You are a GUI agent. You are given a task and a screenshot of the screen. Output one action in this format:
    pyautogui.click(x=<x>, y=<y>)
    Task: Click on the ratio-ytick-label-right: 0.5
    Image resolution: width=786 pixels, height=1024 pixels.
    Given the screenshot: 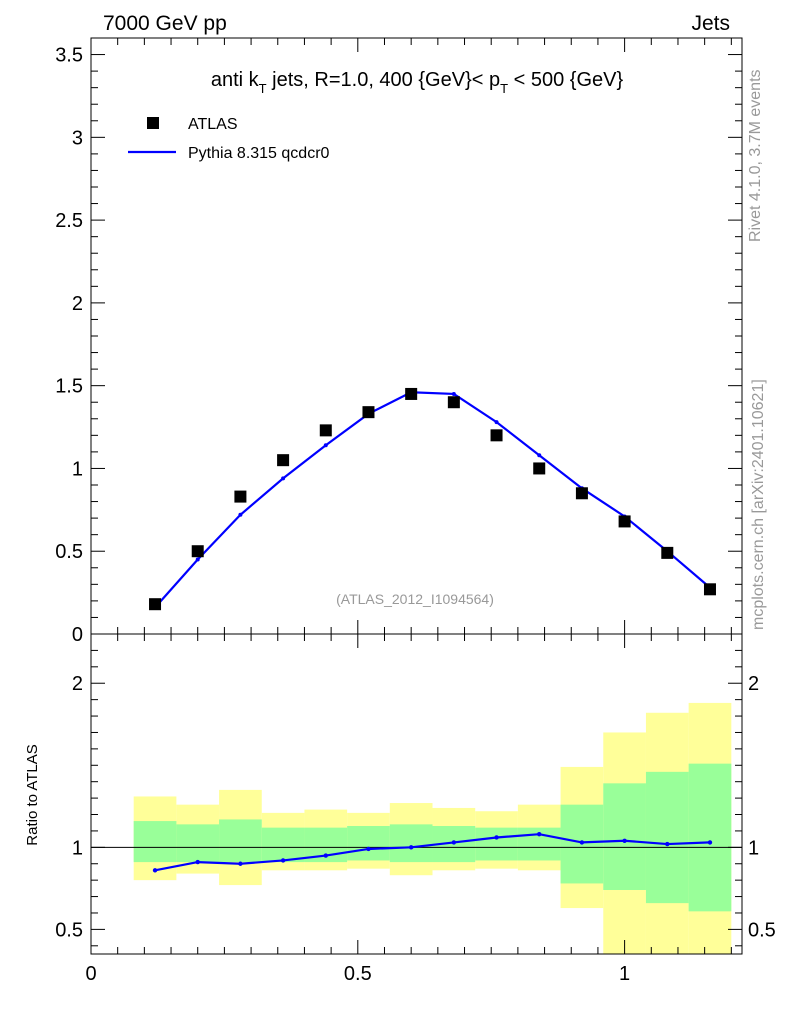 What is the action you would take?
    pyautogui.click(x=762, y=930)
    